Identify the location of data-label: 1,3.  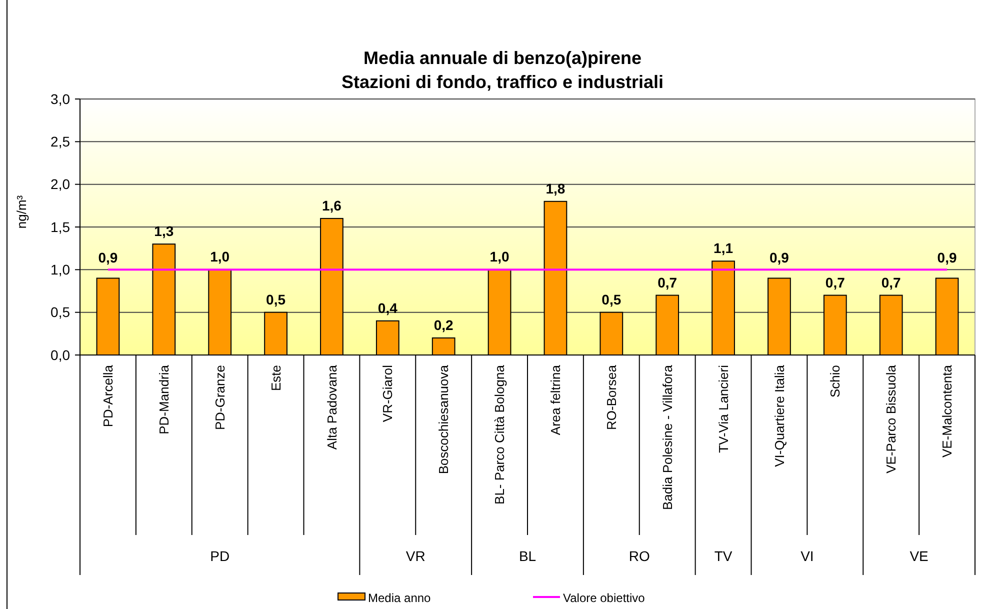
(164, 231).